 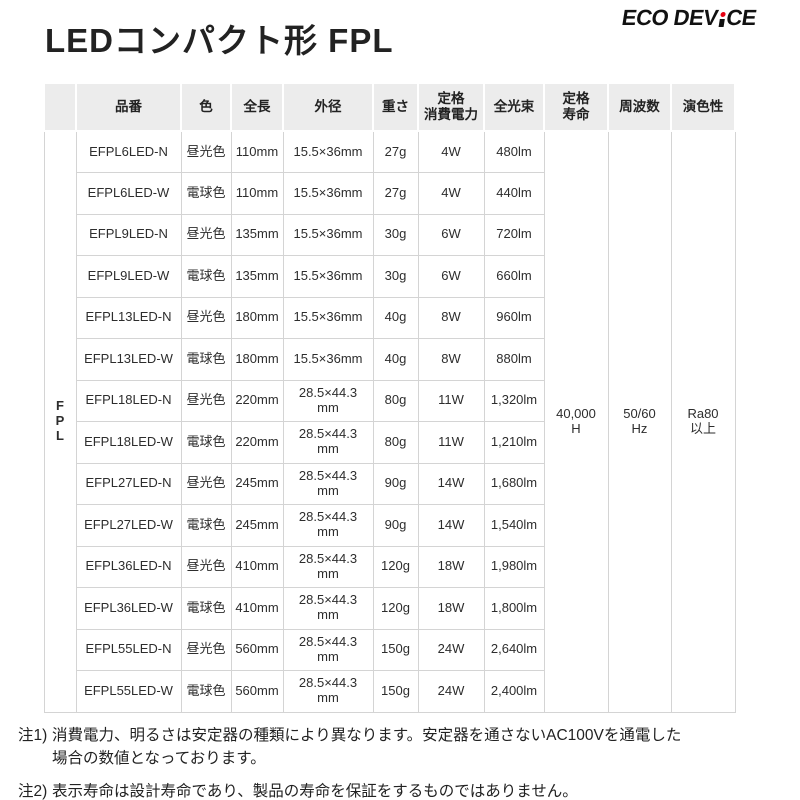 What do you see at coordinates (514, 442) in the screenshot?
I see `cell-luminous-flux: 1,210lm` at bounding box center [514, 442].